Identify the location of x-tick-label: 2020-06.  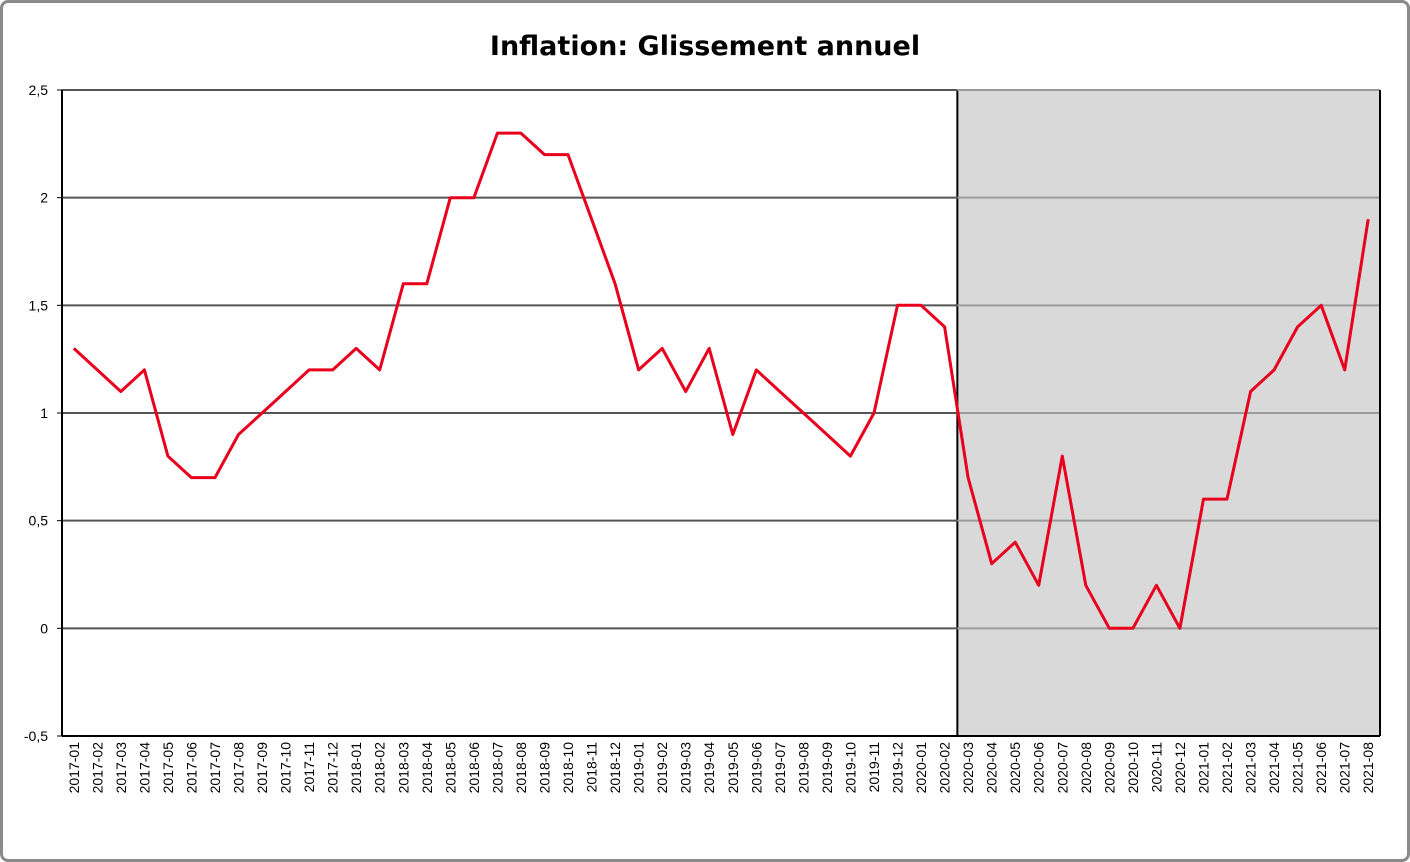
(1039, 768).